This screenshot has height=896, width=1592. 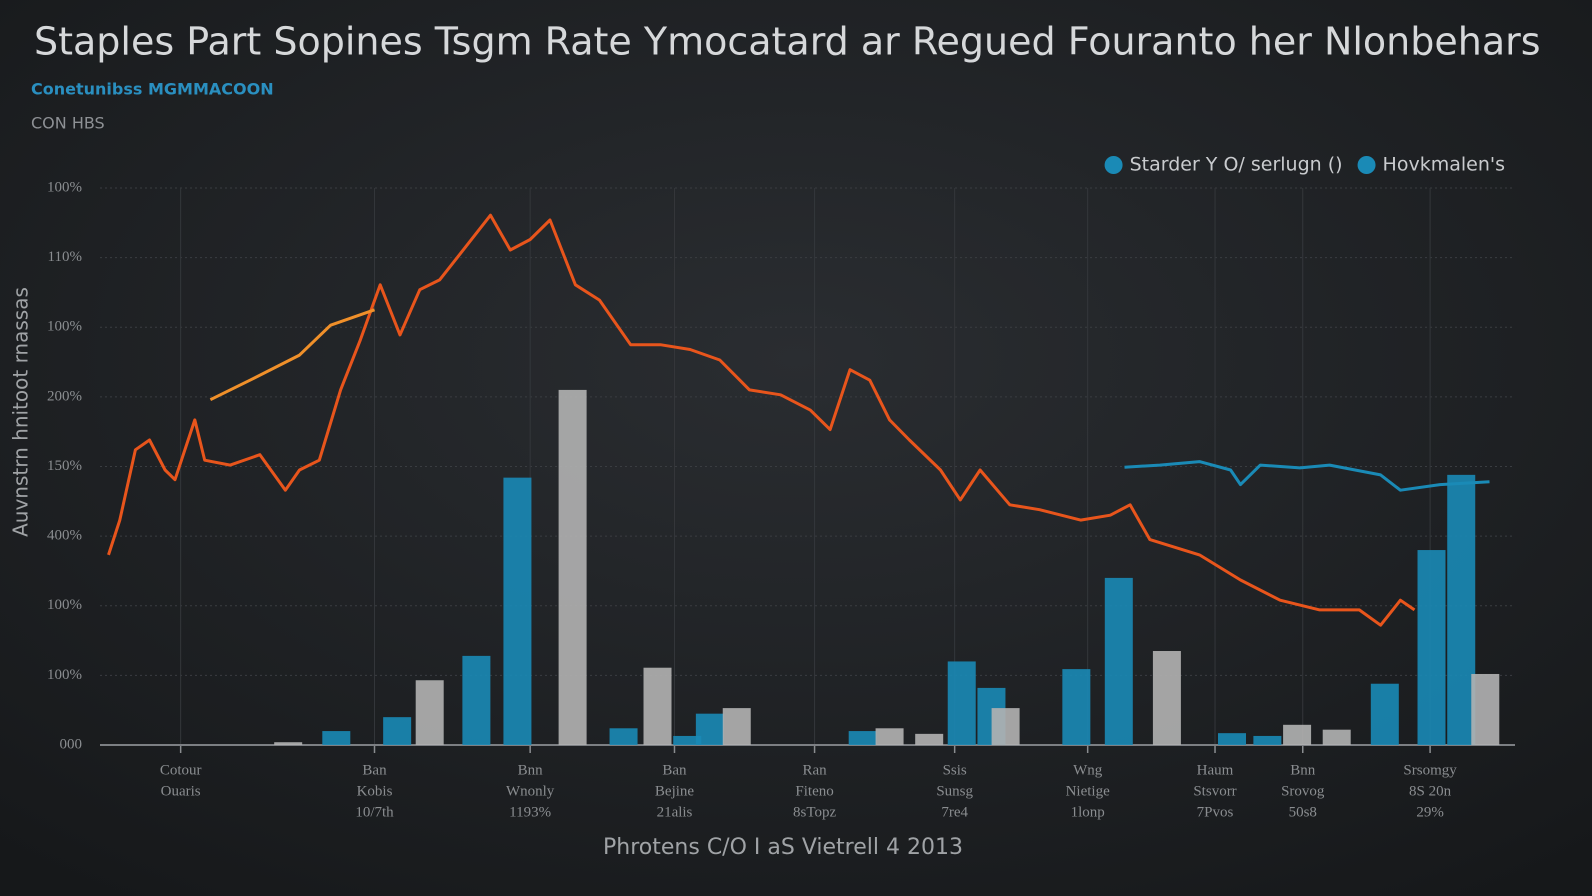 What do you see at coordinates (1214, 791) in the screenshot?
I see `x-tick-label: Stsvorr` at bounding box center [1214, 791].